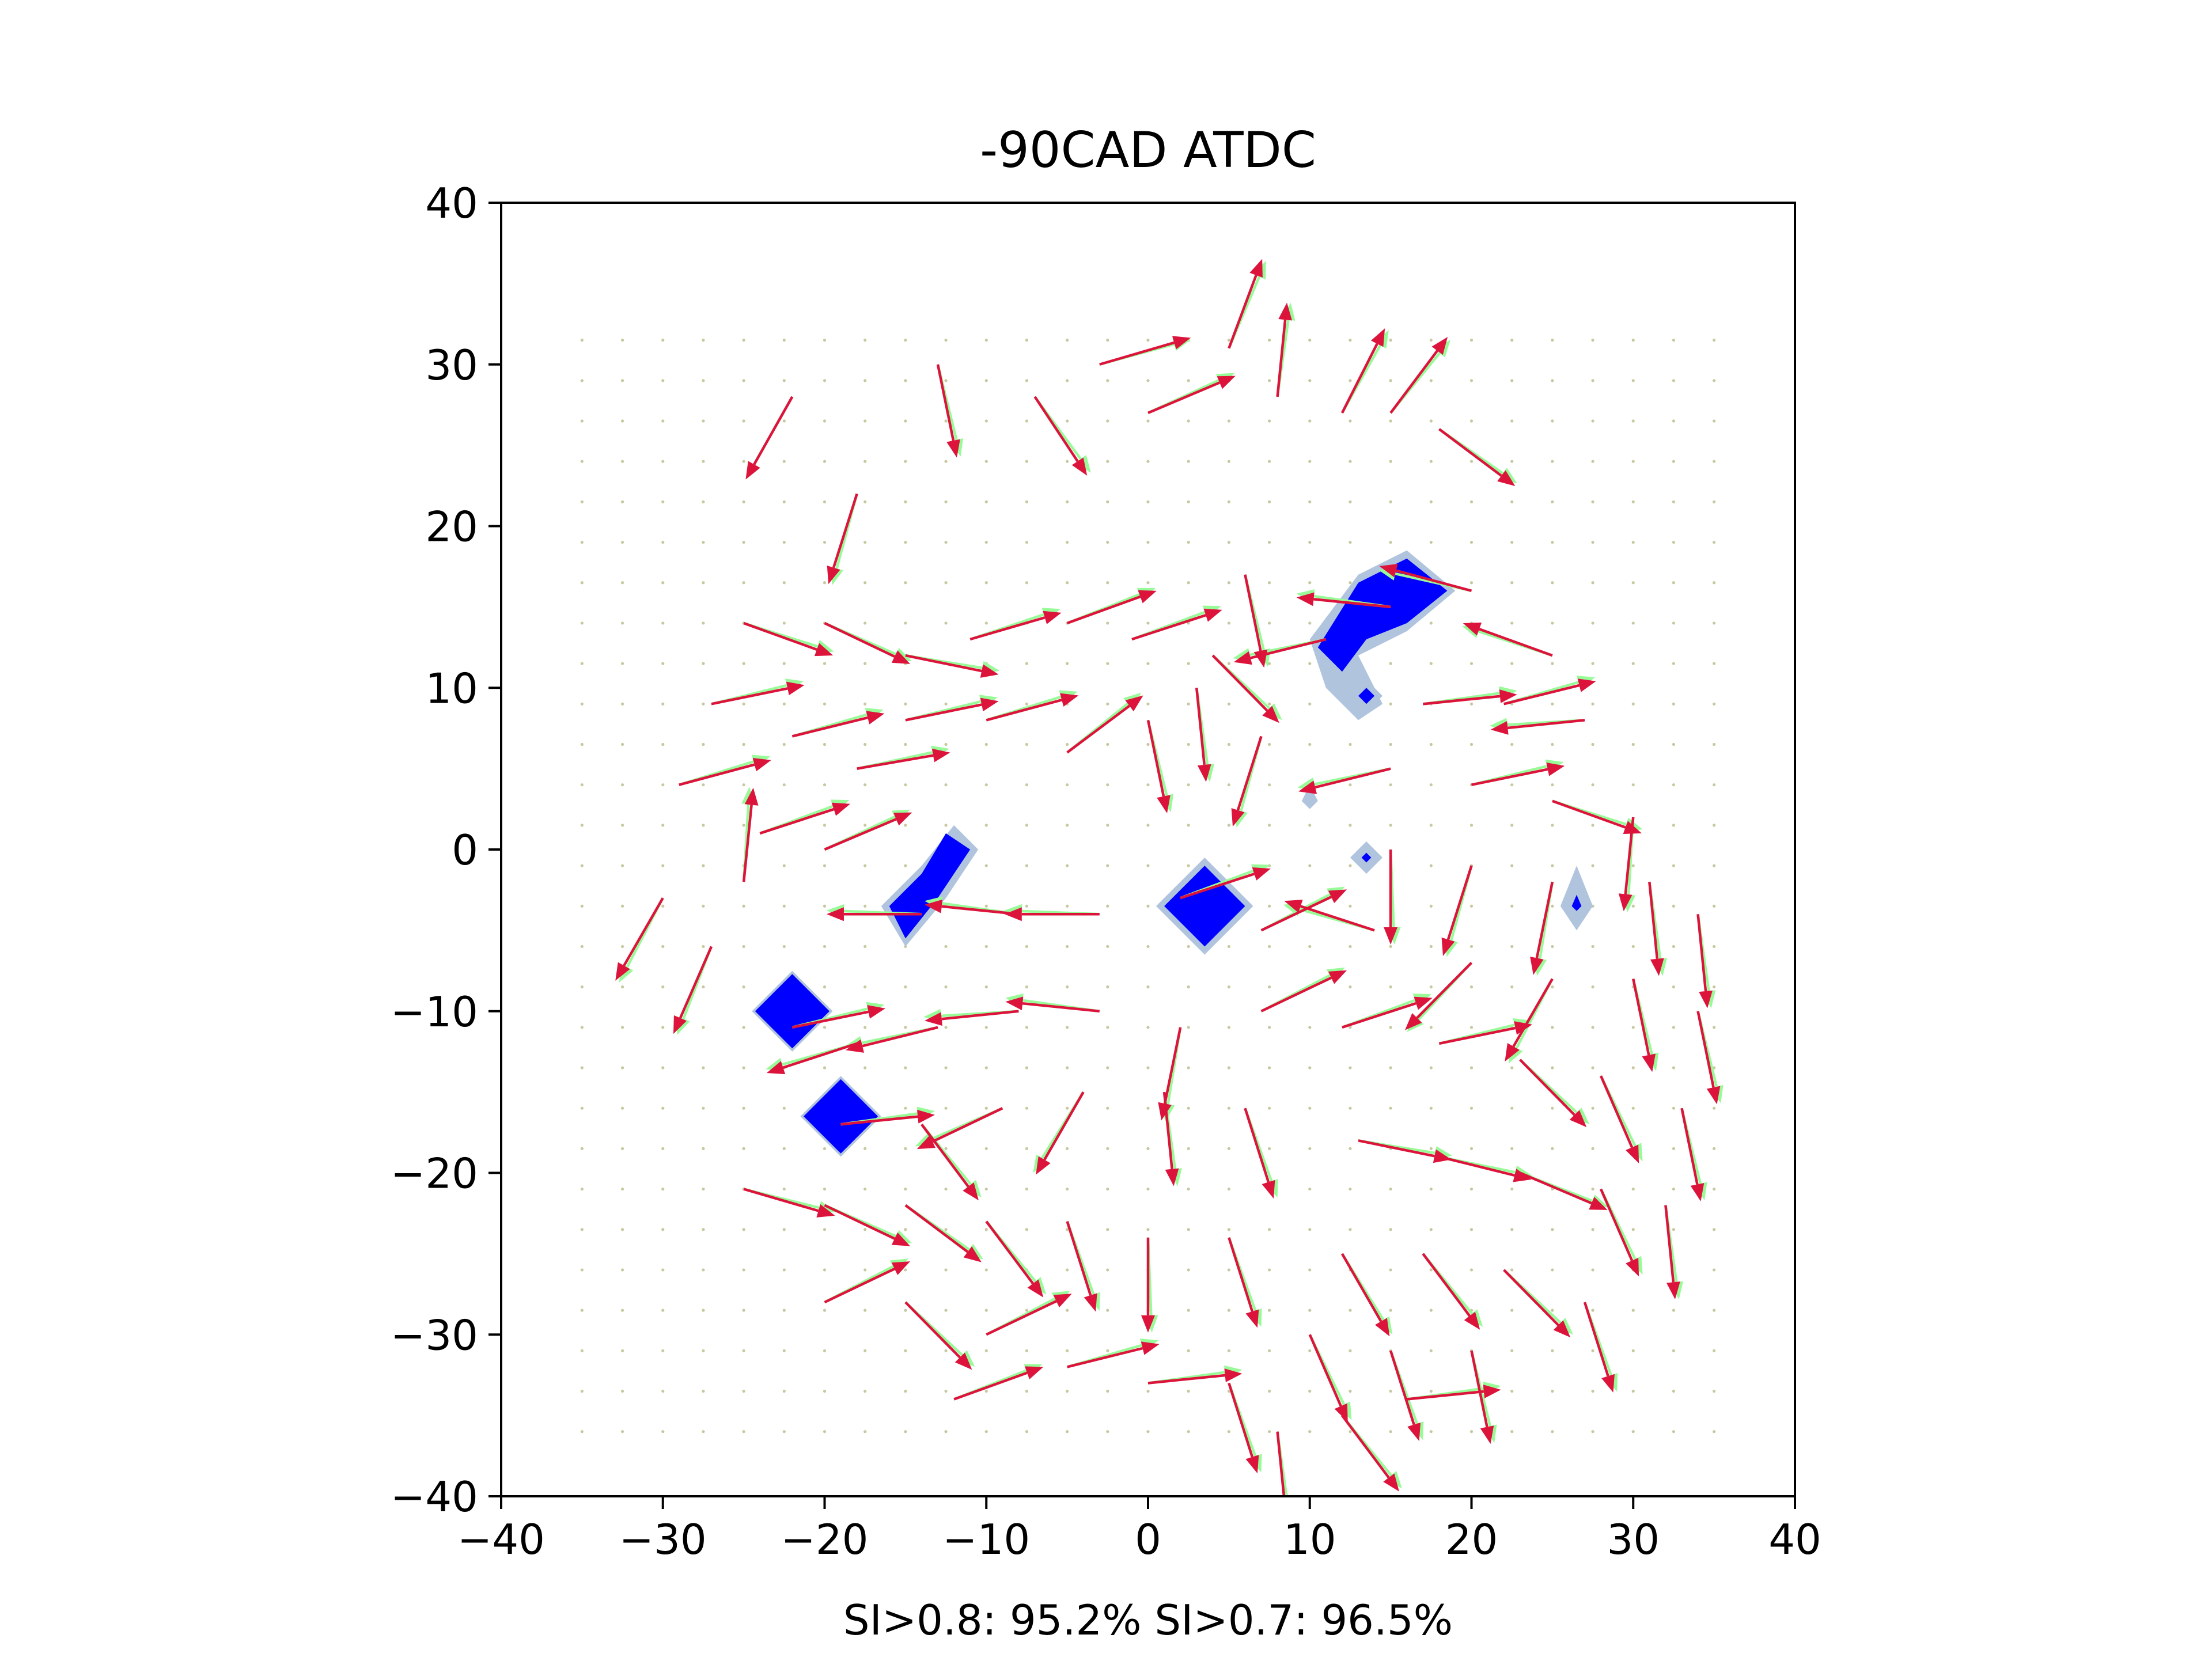  I want to click on x-tick-label: 40, so click(1794, 1539).